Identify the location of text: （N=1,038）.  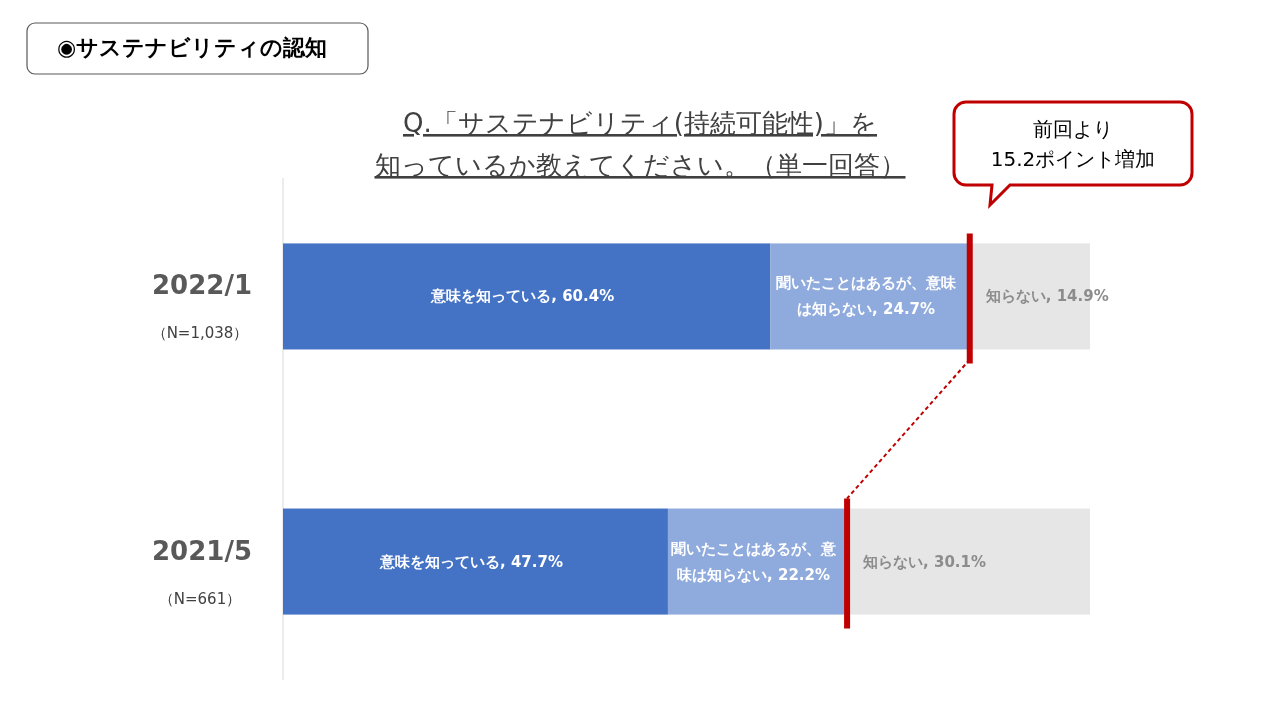
(200, 333).